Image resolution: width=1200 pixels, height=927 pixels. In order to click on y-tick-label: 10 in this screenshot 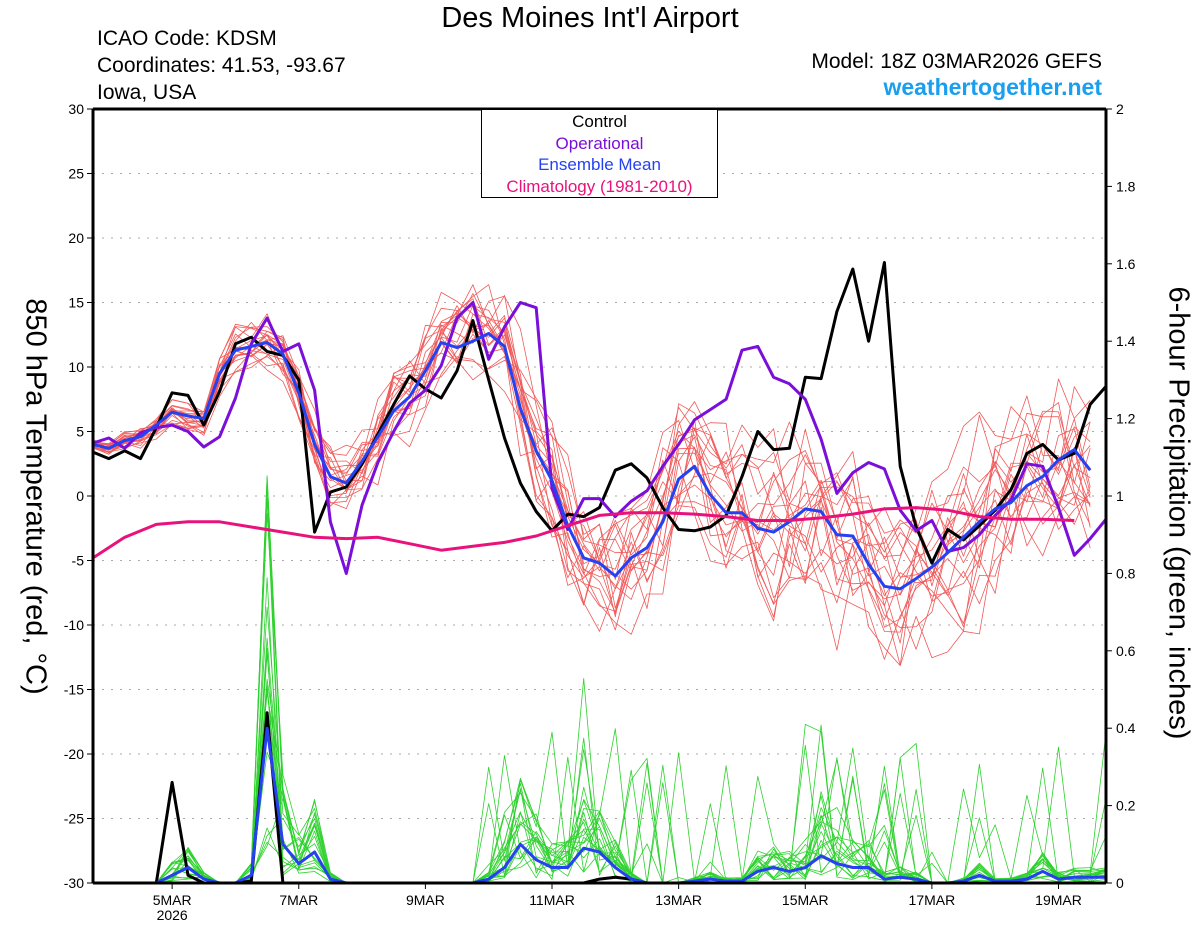, I will do `click(76, 367)`.